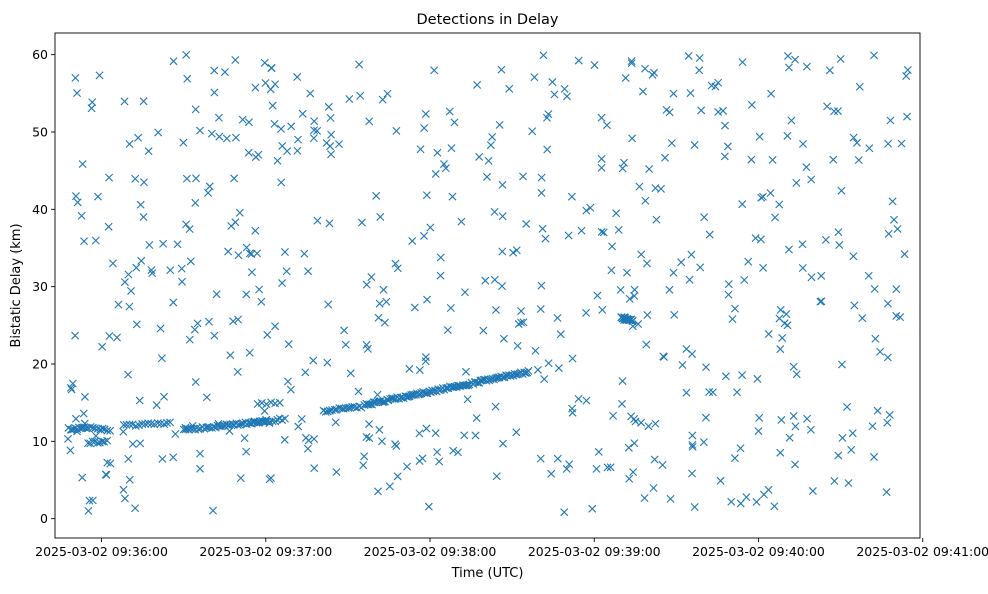 This screenshot has height=594, width=988. I want to click on y-tick-label: 20, so click(40, 363).